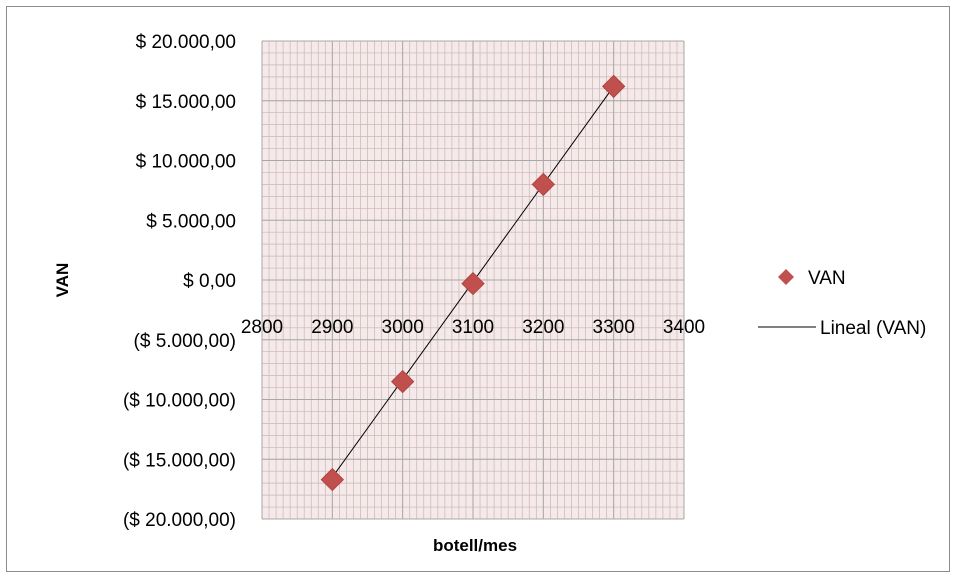  I want to click on legend: VAN Lineal (VAN), so click(842, 303).